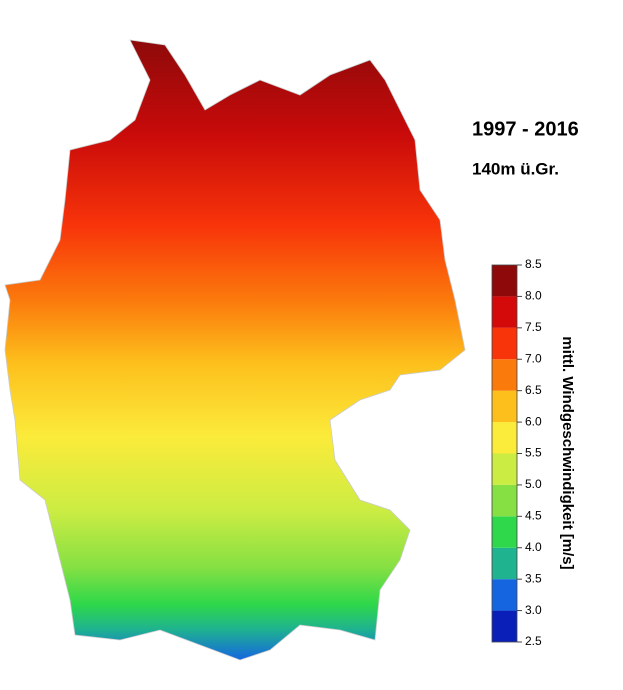 The height and width of the screenshot is (690, 623). What do you see at coordinates (533, 484) in the screenshot?
I see `colorbar-tick-label: 5.0` at bounding box center [533, 484].